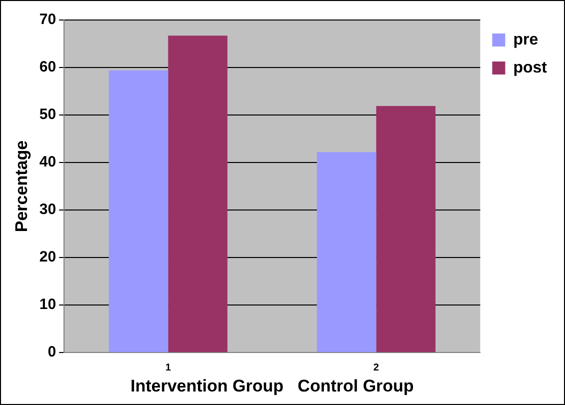  What do you see at coordinates (47, 67) in the screenshot?
I see `y-tick-label: 60` at bounding box center [47, 67].